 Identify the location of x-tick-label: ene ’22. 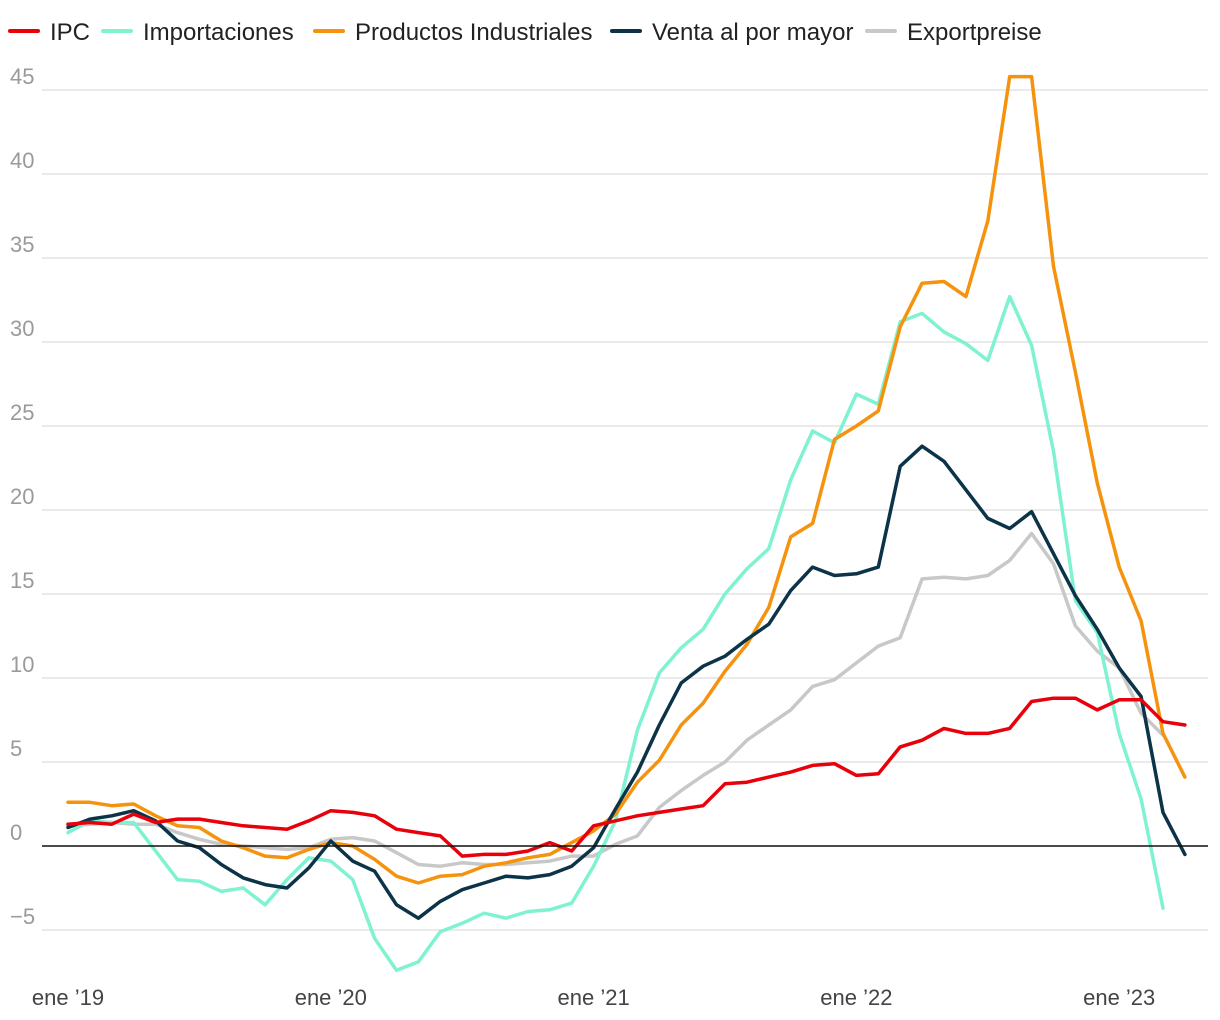
(856, 997).